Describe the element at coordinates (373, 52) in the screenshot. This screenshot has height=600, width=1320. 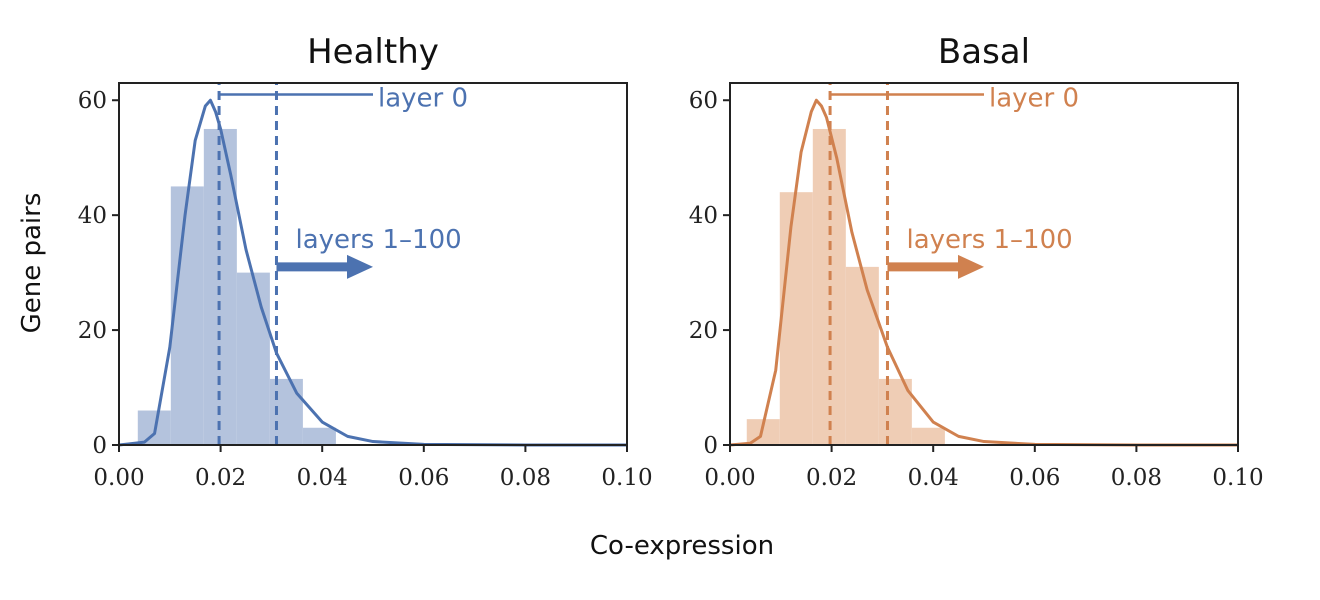
I see `chart-title: Healthy` at that location.